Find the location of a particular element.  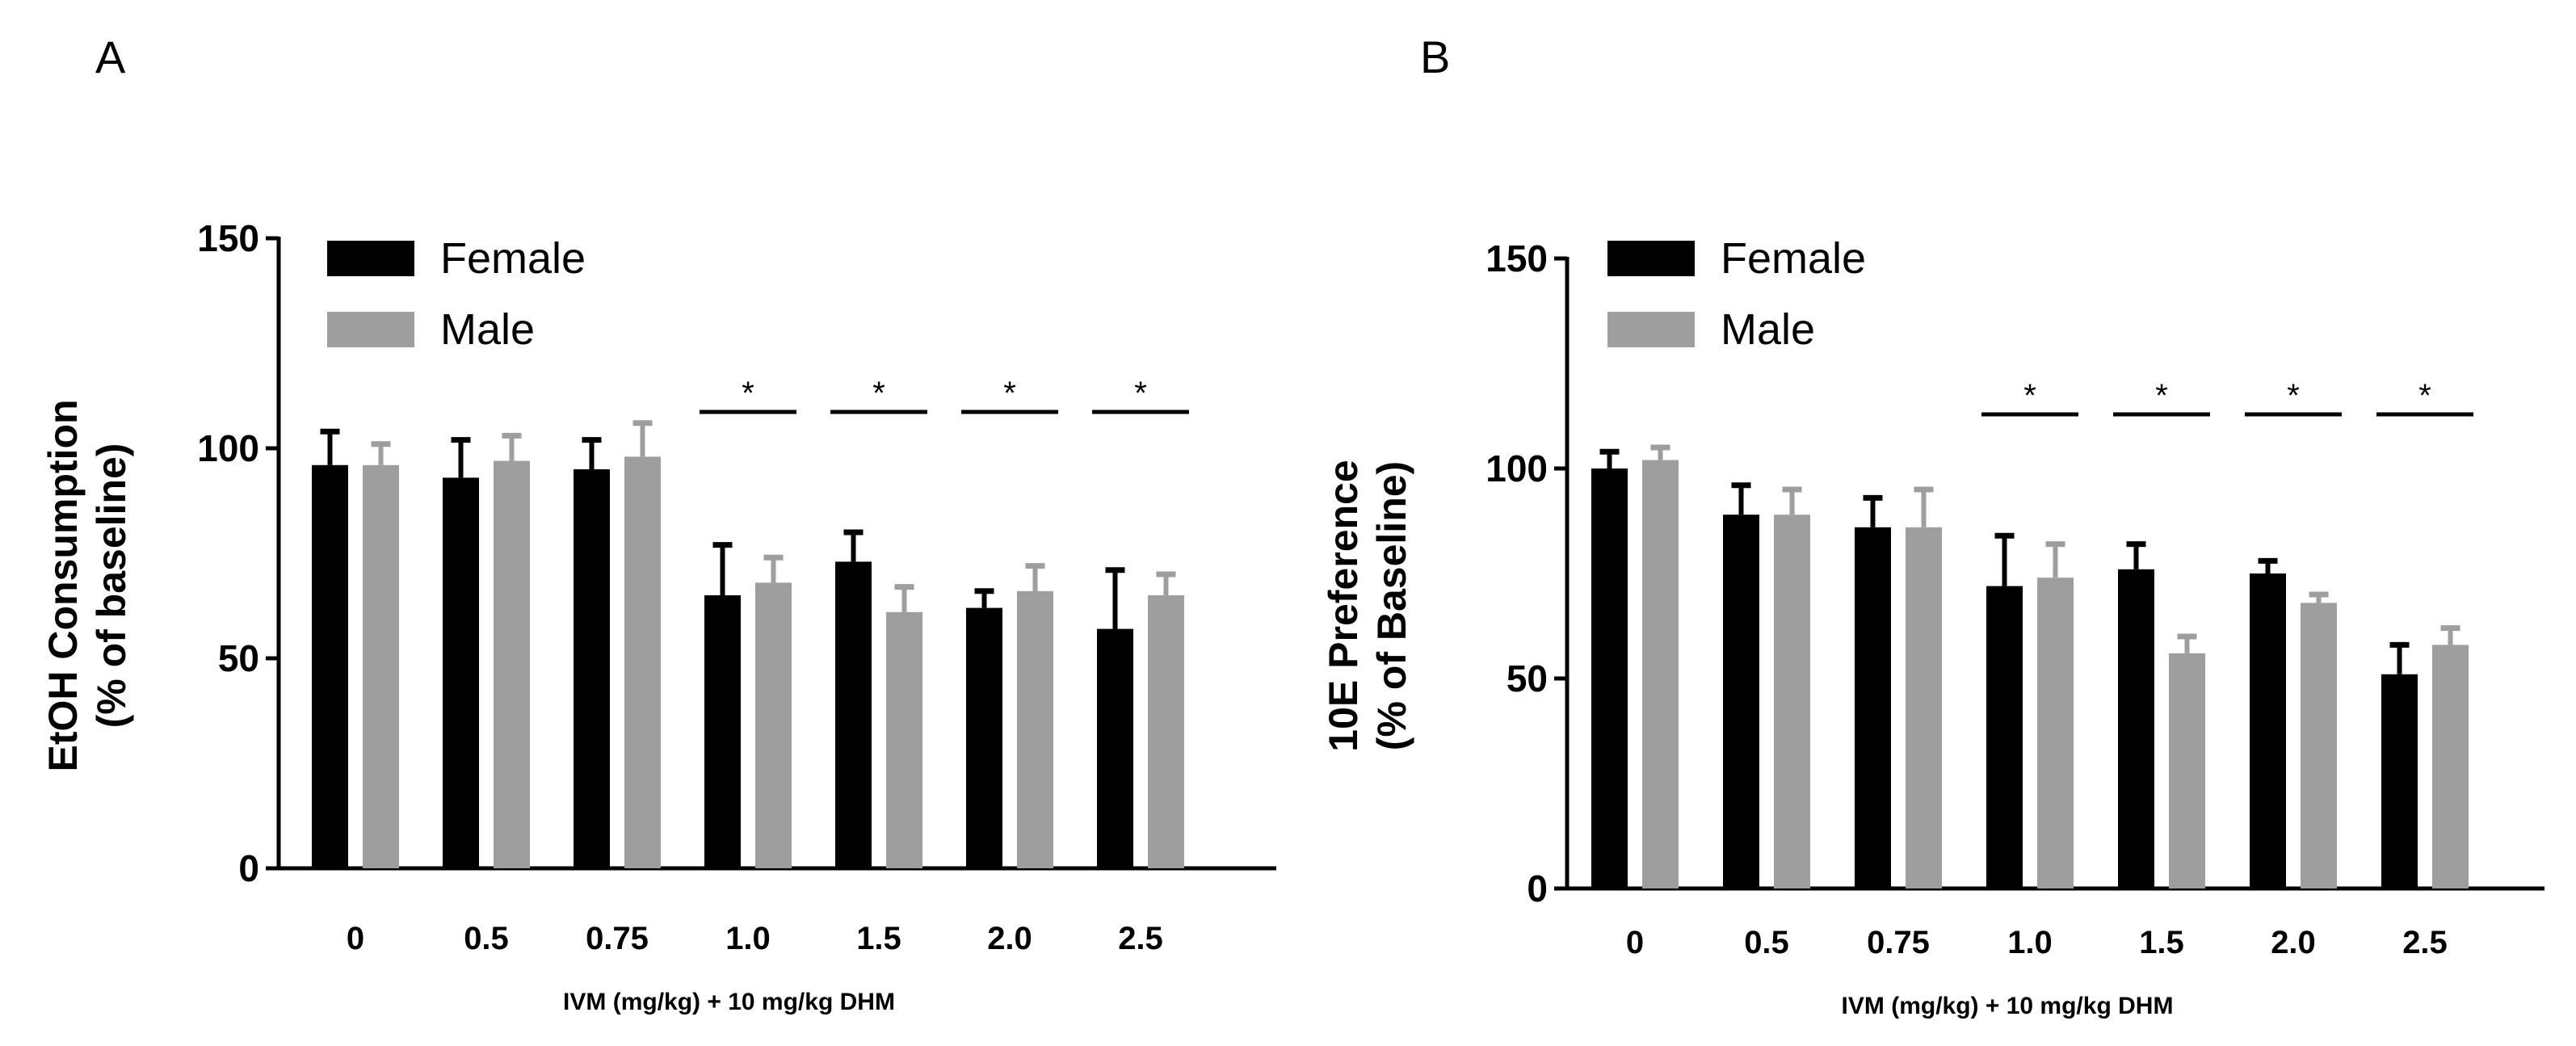

panel-letter: A is located at coordinates (111, 57).